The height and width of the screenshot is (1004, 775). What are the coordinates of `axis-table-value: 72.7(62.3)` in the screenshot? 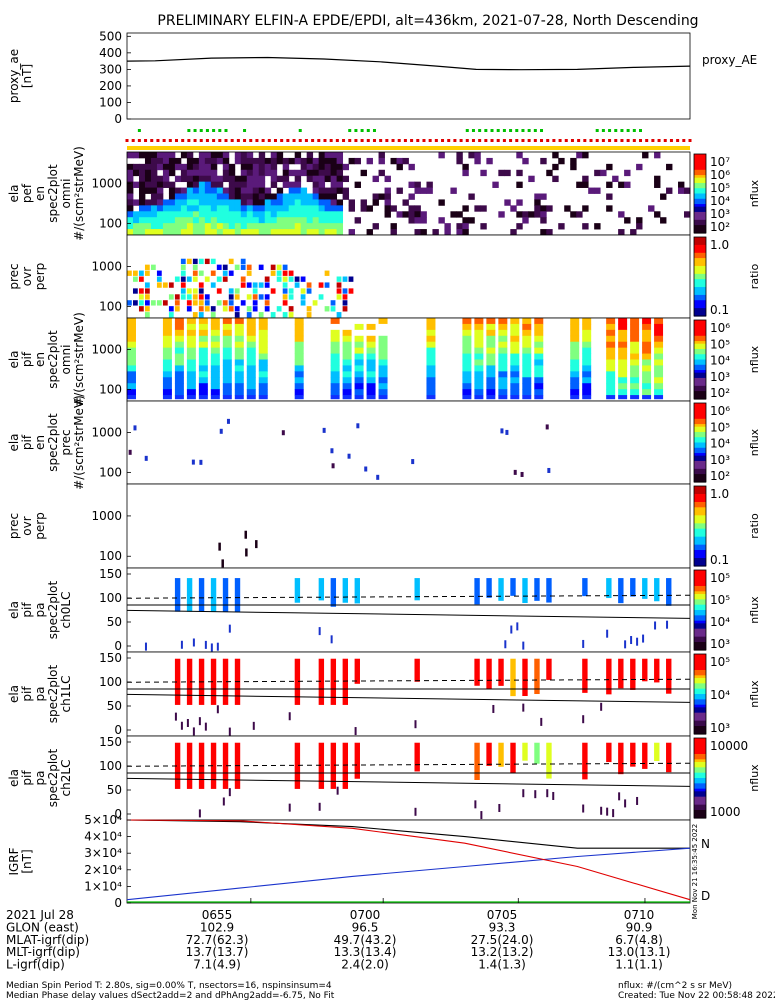 It's located at (217, 940).